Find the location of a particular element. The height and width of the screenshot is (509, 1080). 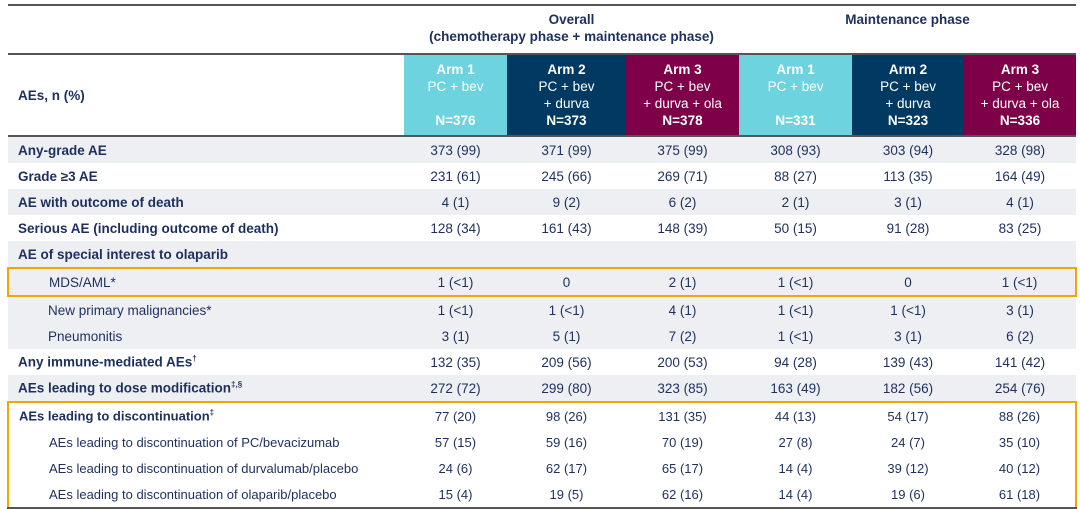

value-cell: 328 (98) is located at coordinates (1020, 149).